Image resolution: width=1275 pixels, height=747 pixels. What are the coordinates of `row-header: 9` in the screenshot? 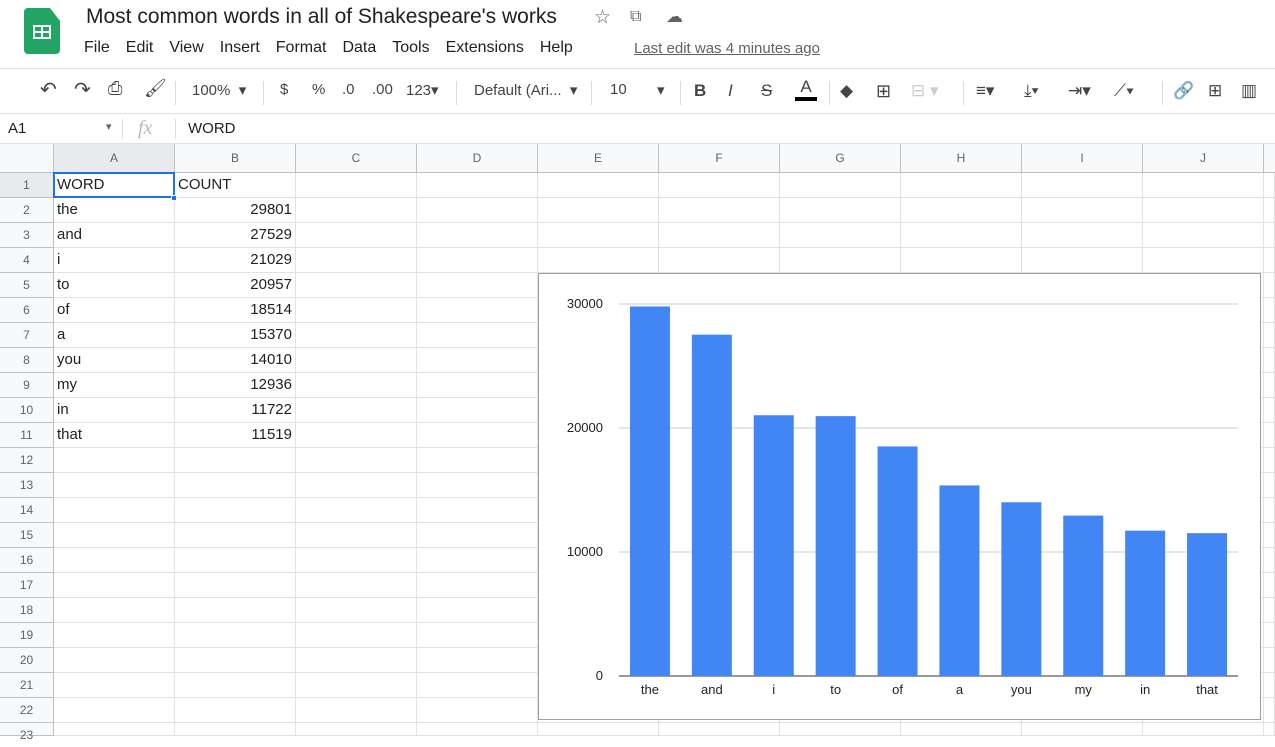 It's located at (27, 385).